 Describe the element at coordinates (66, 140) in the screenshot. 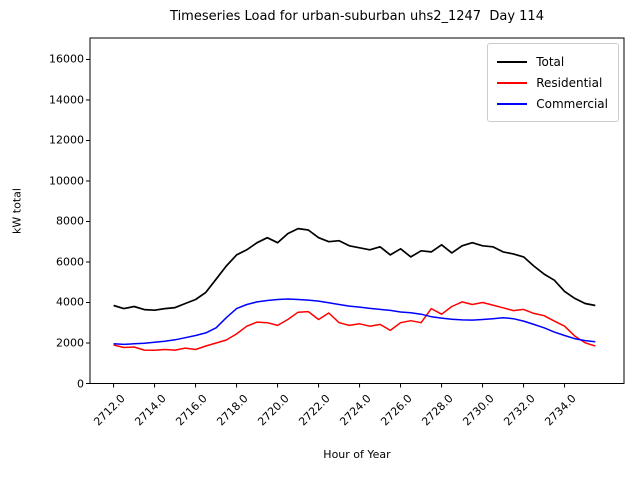

I see `y-tick-label: 12000` at that location.